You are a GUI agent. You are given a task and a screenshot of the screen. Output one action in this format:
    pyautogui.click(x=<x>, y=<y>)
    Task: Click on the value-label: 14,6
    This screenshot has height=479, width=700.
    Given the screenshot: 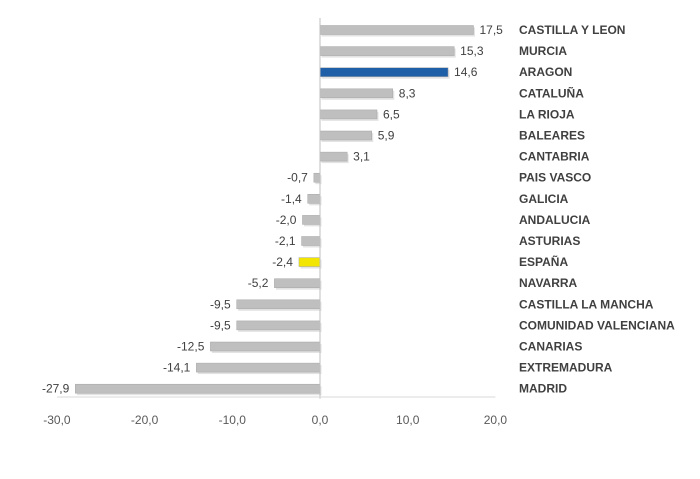 What is the action you would take?
    pyautogui.click(x=466, y=72)
    